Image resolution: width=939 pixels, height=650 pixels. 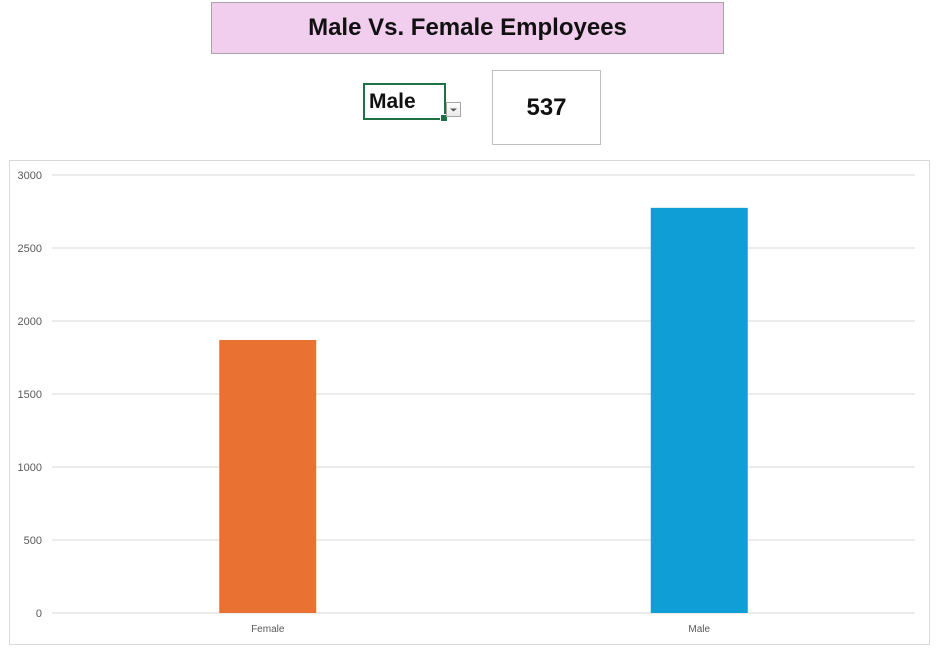 I want to click on page-title: Male Vs. Female Employees, so click(x=467, y=27).